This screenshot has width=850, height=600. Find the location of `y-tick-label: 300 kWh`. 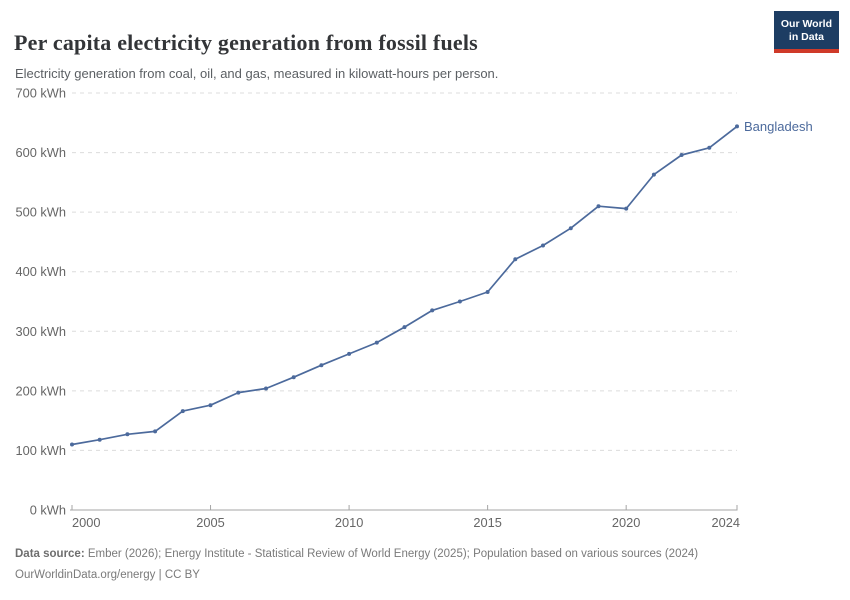

y-tick-label: 300 kWh is located at coordinates (40, 331).